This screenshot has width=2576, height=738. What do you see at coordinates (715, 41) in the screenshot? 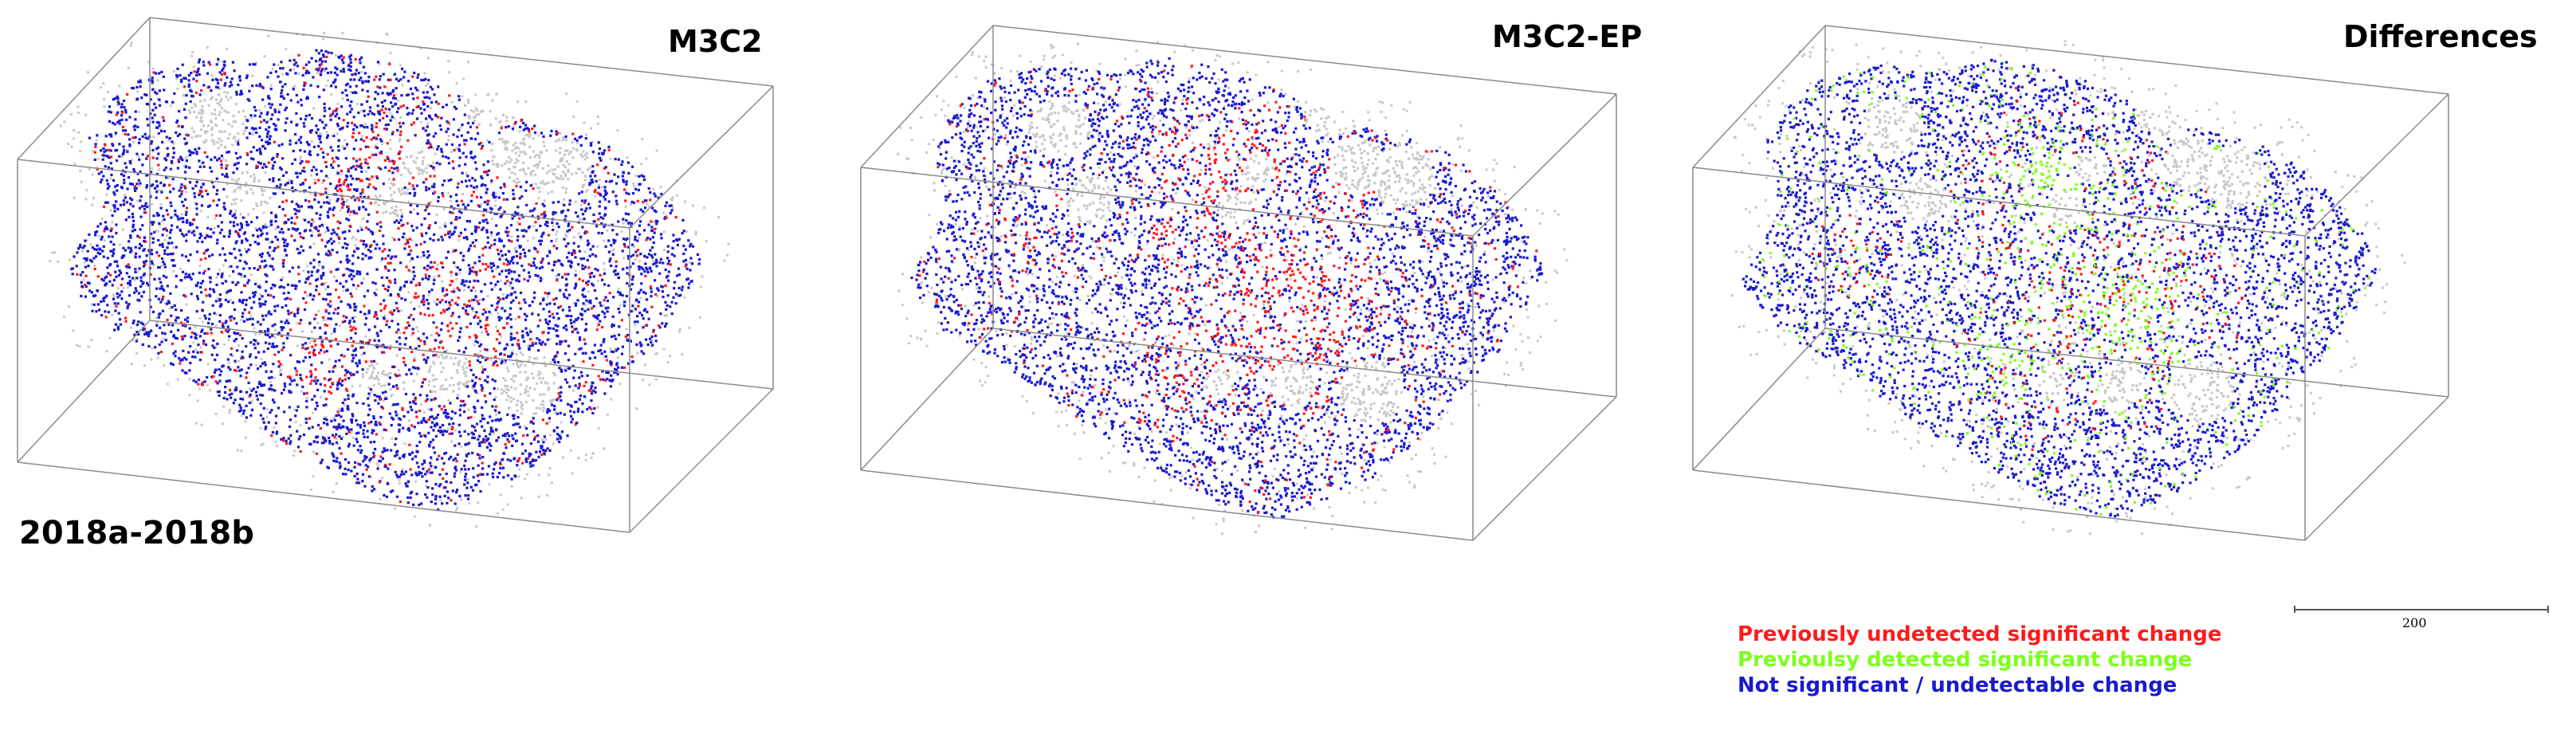
I see `panel-title-m3c2: M3C2` at bounding box center [715, 41].